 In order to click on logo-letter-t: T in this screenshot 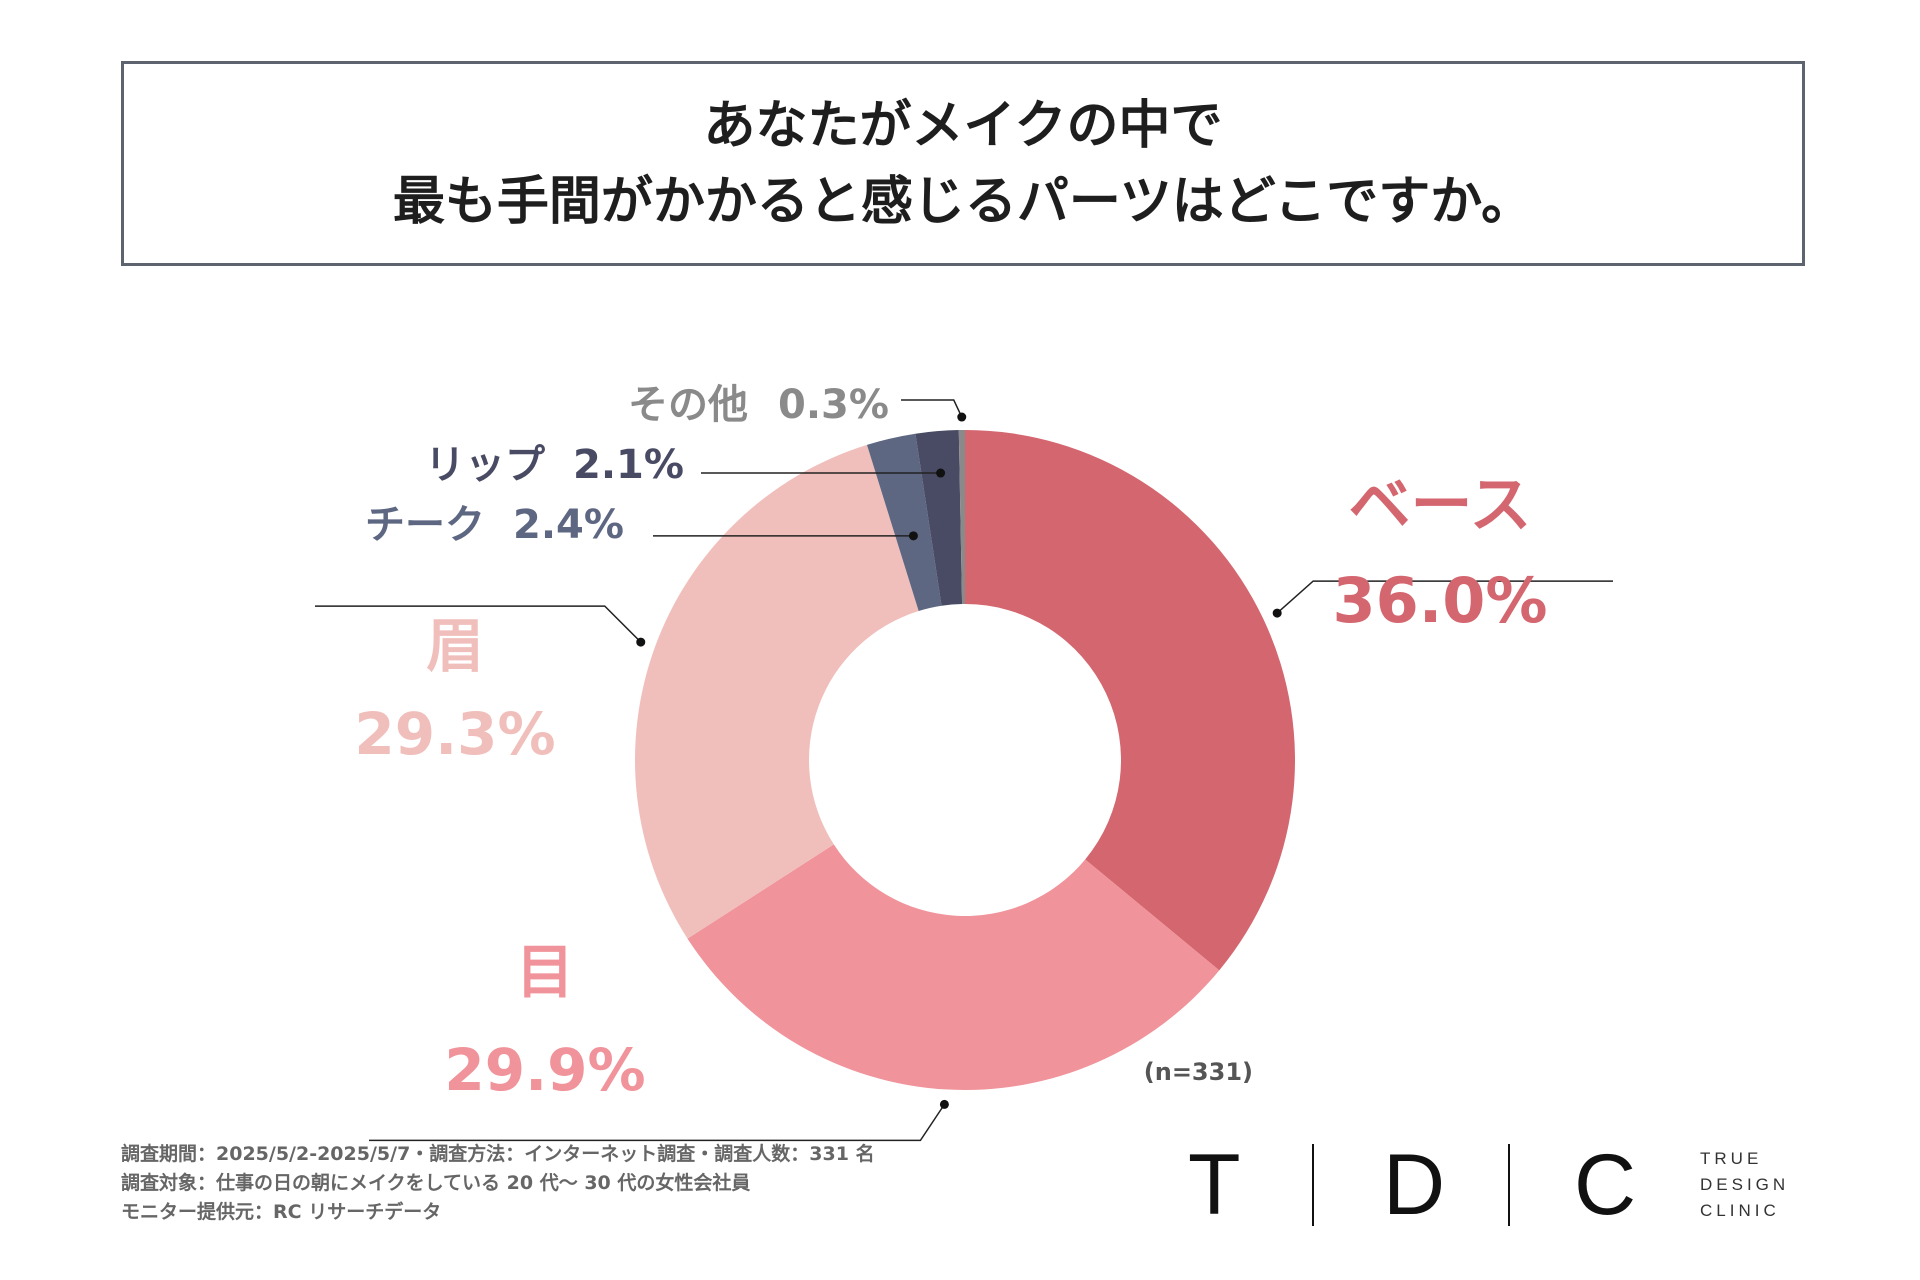, I will do `click(1214, 1185)`.